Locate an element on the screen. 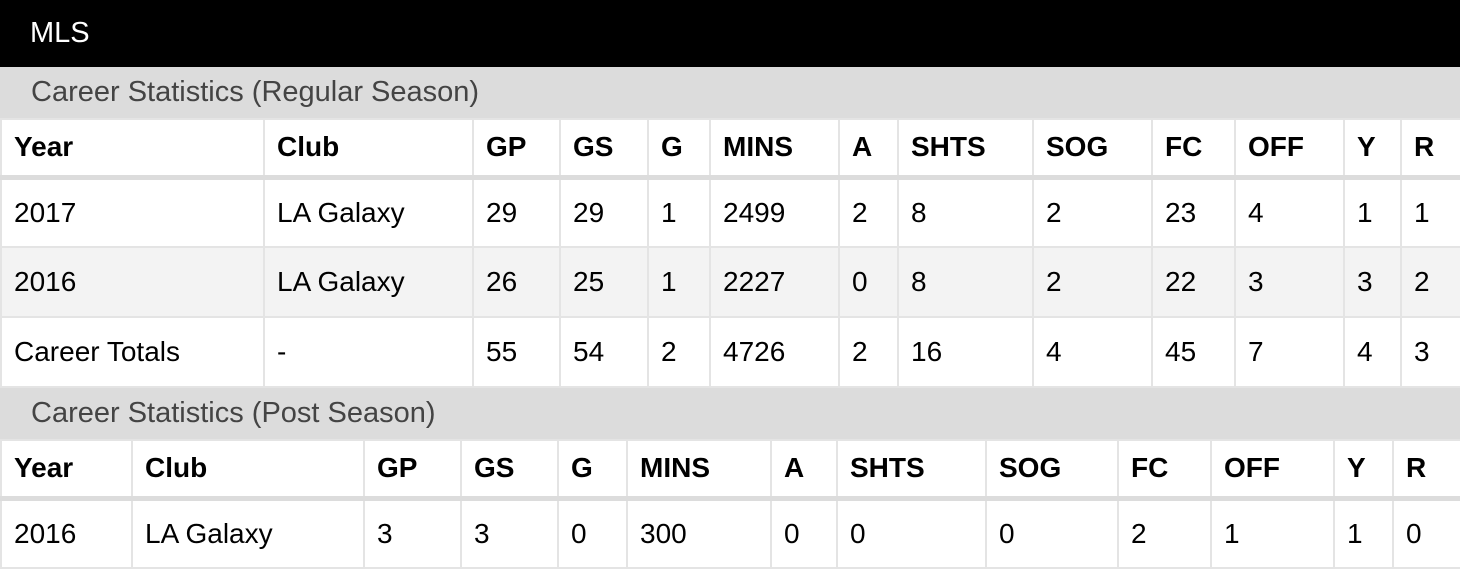 The width and height of the screenshot is (1460, 570). data-row: Career Totals -55 54 2 4726 2 16 4 45 7 4 3 is located at coordinates (730, 352).